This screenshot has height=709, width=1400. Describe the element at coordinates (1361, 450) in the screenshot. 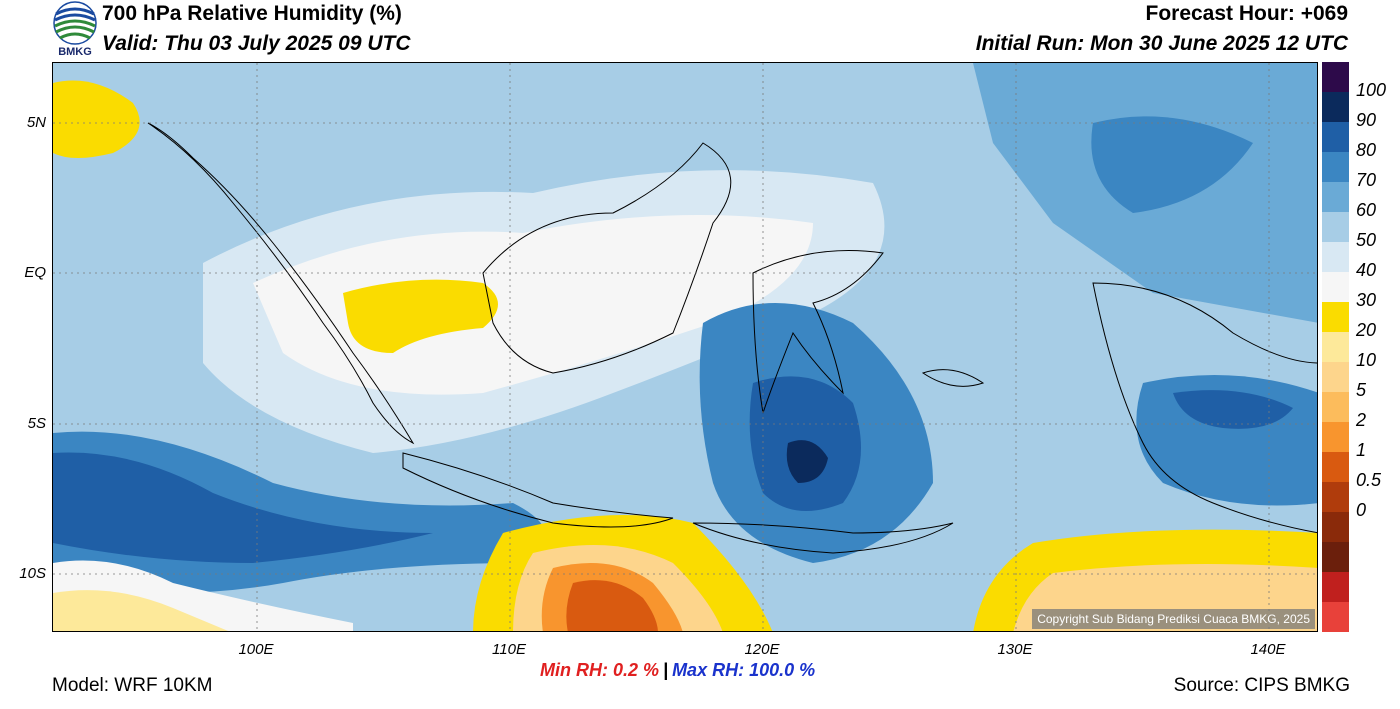

I see `colorbar-label: 1` at that location.